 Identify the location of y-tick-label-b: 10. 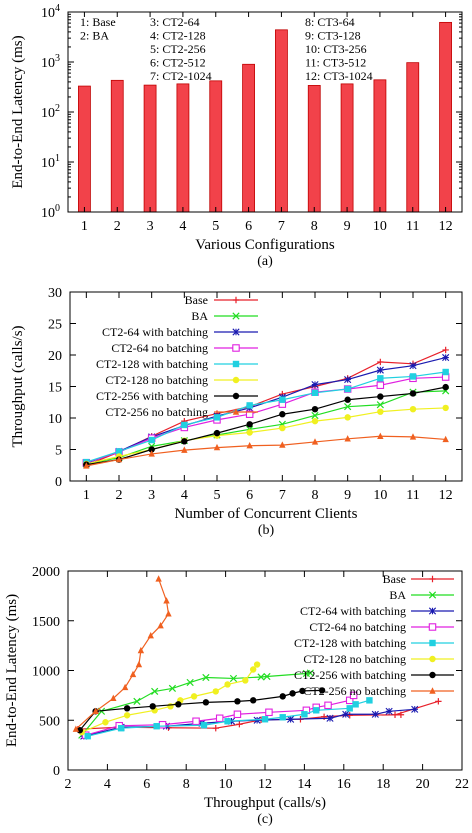
(55, 419).